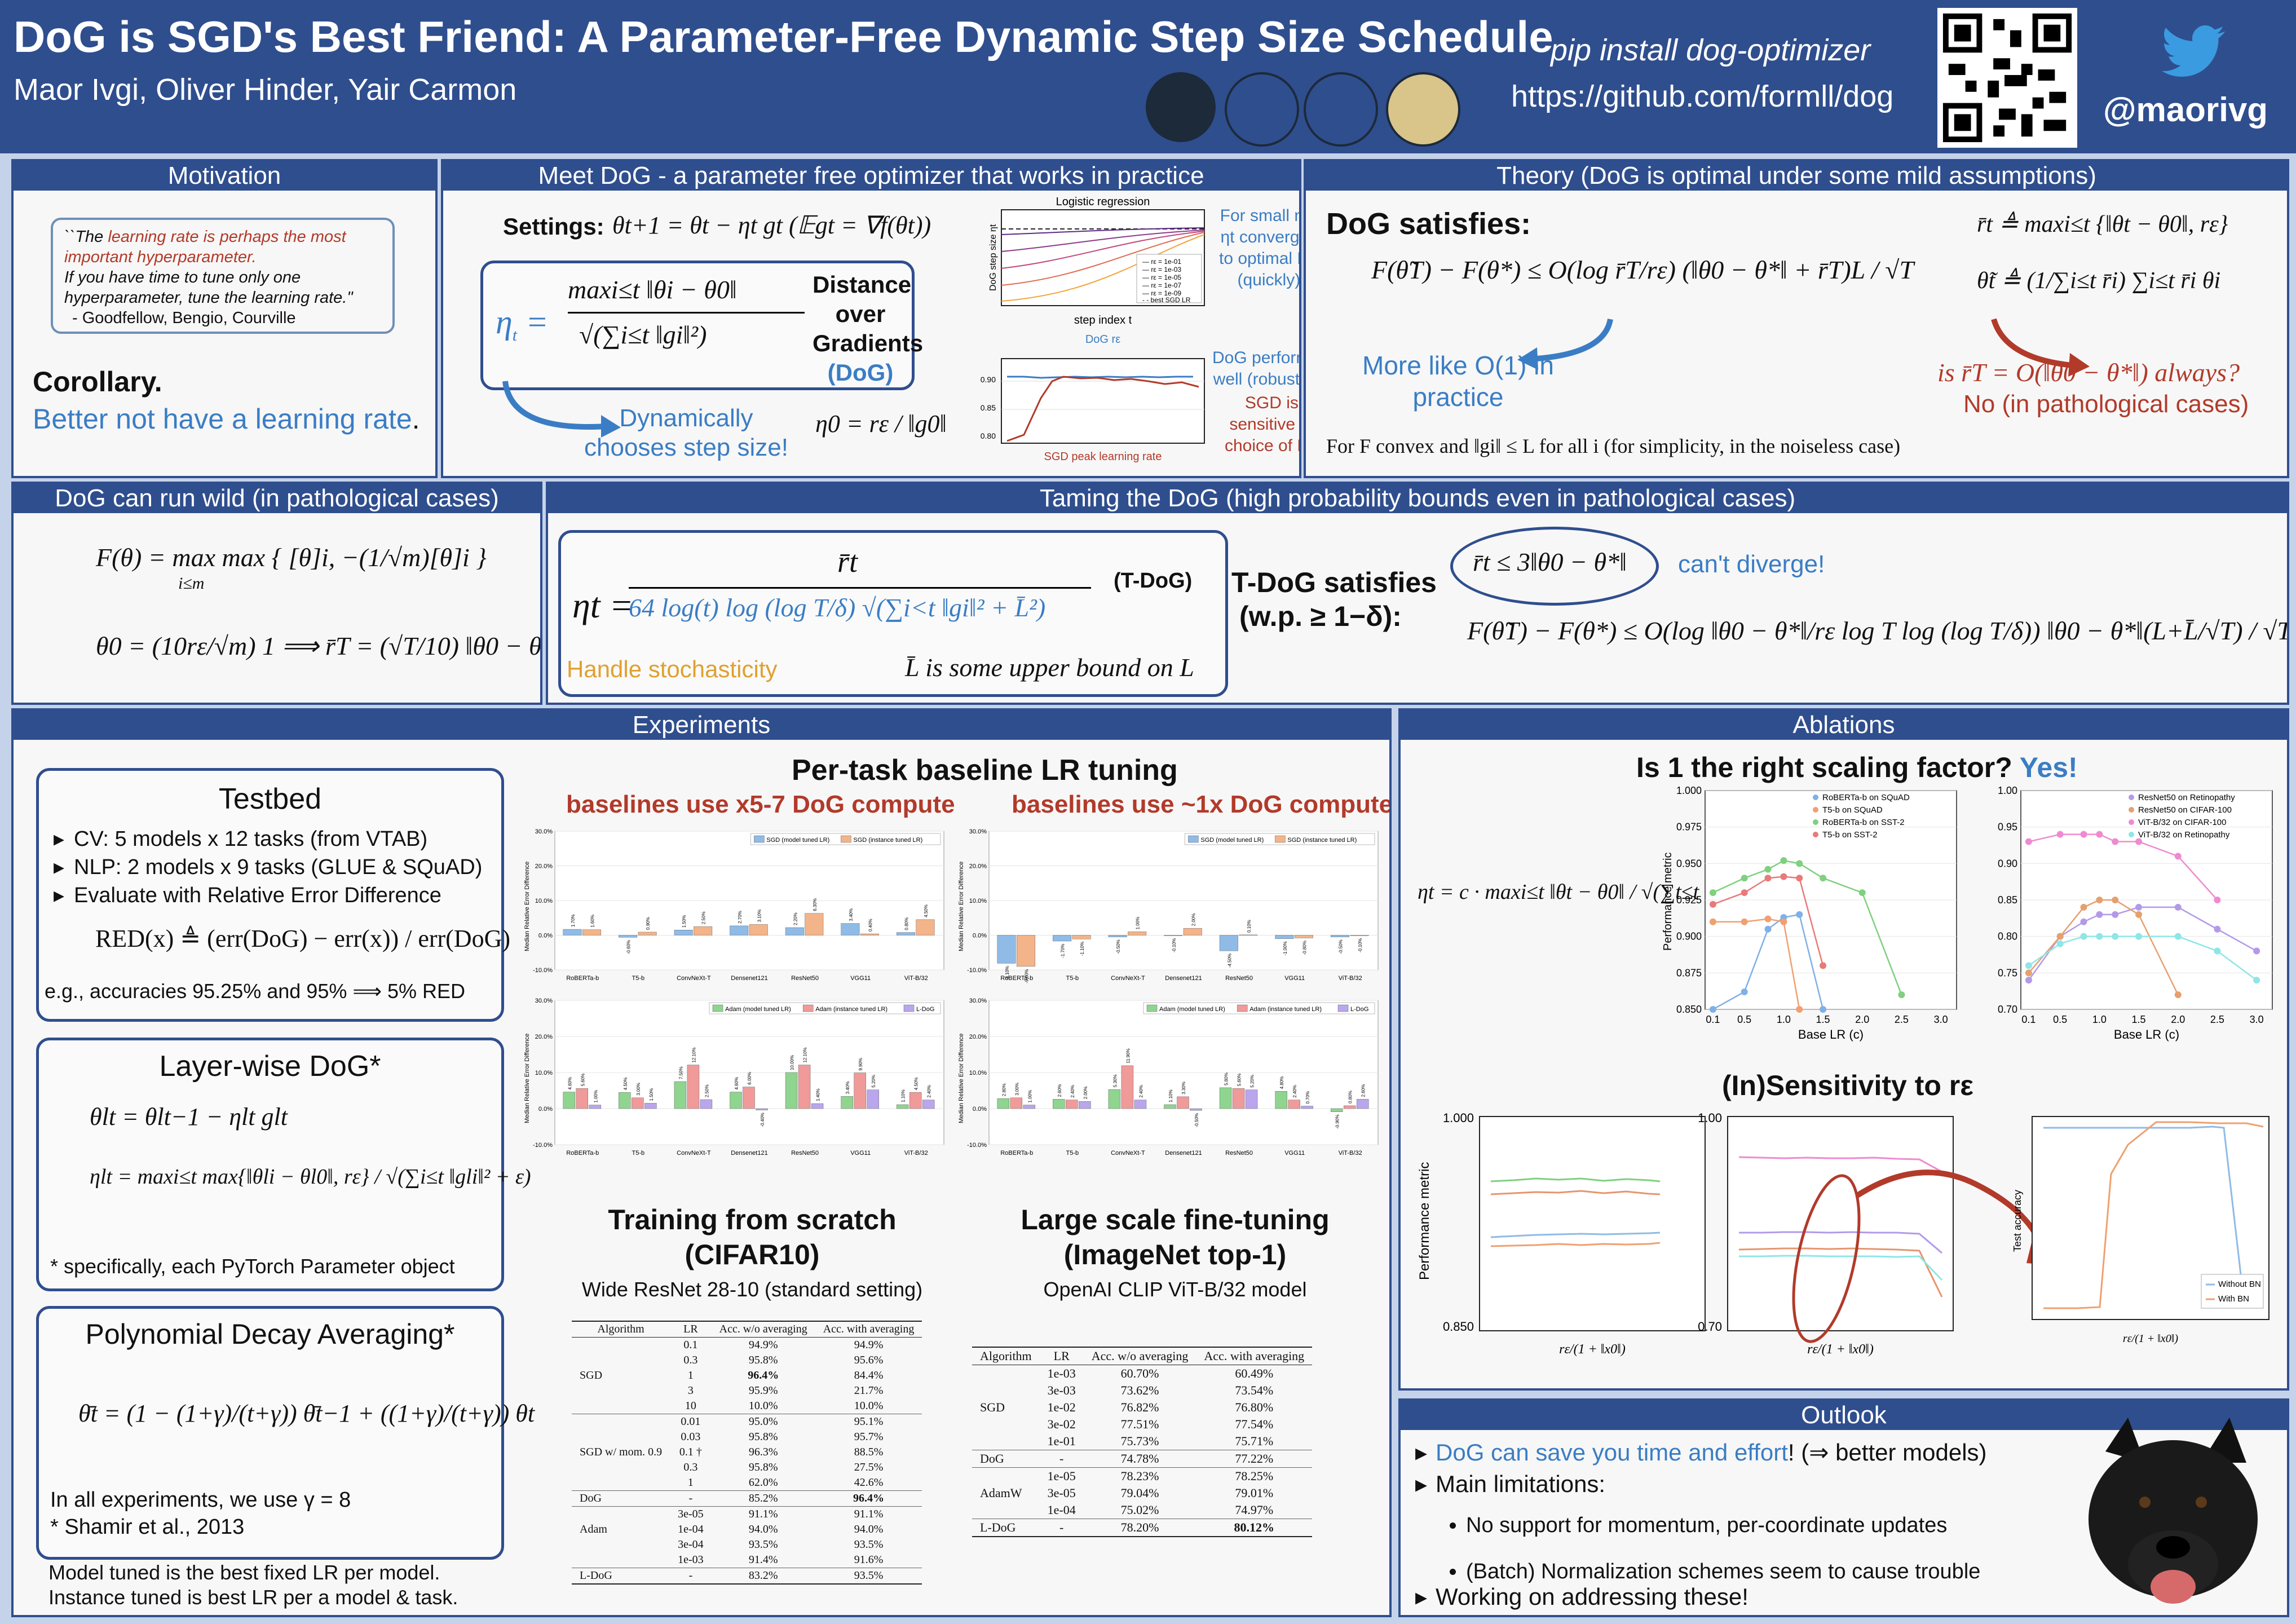  What do you see at coordinates (993, 1407) in the screenshot?
I see `table-cell: SGD` at bounding box center [993, 1407].